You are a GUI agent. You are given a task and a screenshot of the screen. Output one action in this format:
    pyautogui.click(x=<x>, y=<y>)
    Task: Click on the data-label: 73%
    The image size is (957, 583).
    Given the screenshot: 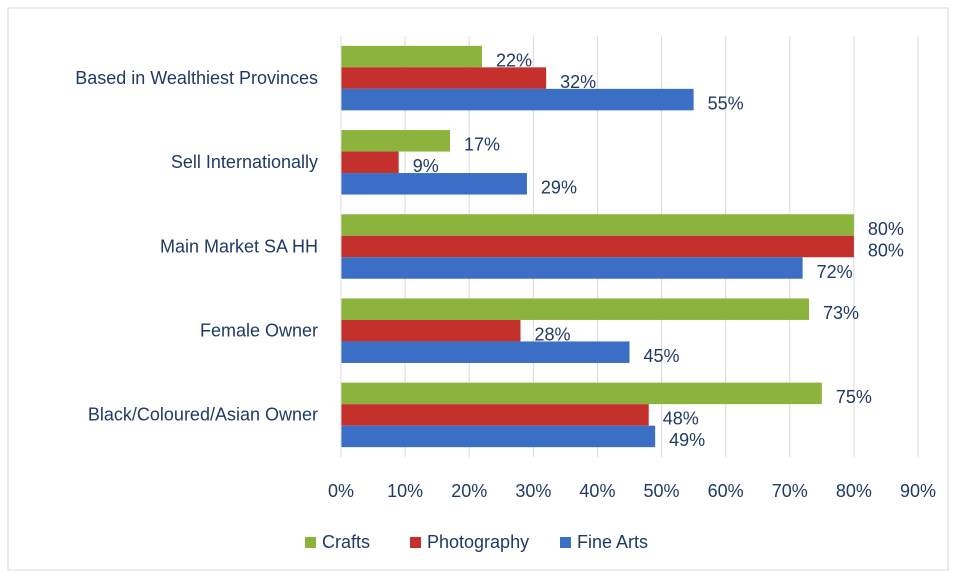 What is the action you would take?
    pyautogui.click(x=841, y=313)
    